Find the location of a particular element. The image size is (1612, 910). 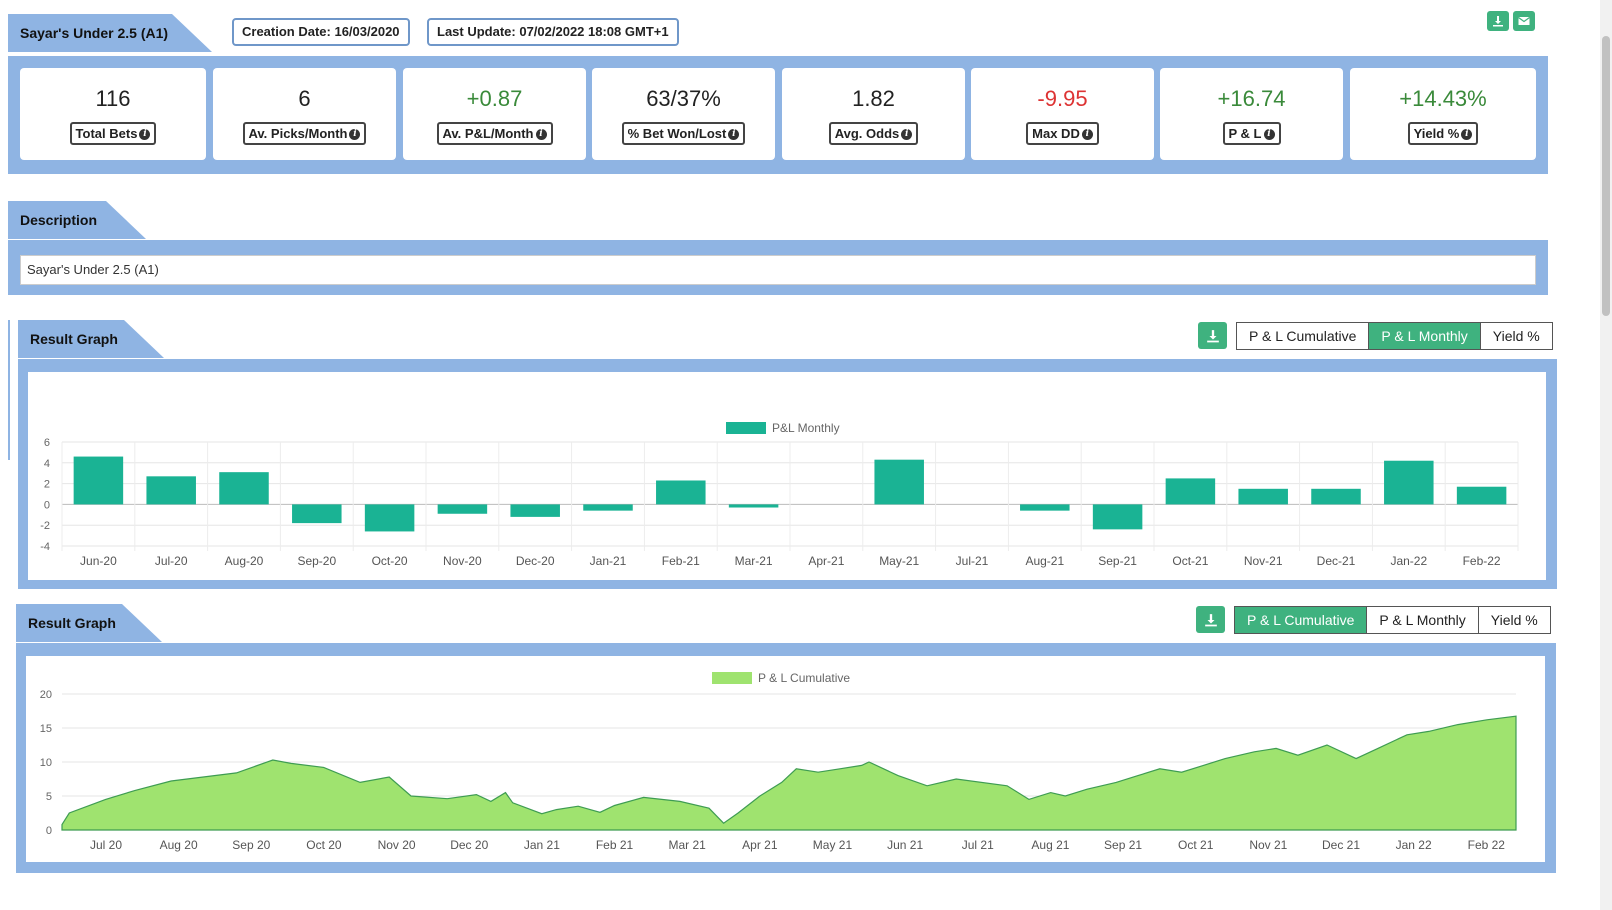

x-tick-label: Sep-21 is located at coordinates (1117, 561).